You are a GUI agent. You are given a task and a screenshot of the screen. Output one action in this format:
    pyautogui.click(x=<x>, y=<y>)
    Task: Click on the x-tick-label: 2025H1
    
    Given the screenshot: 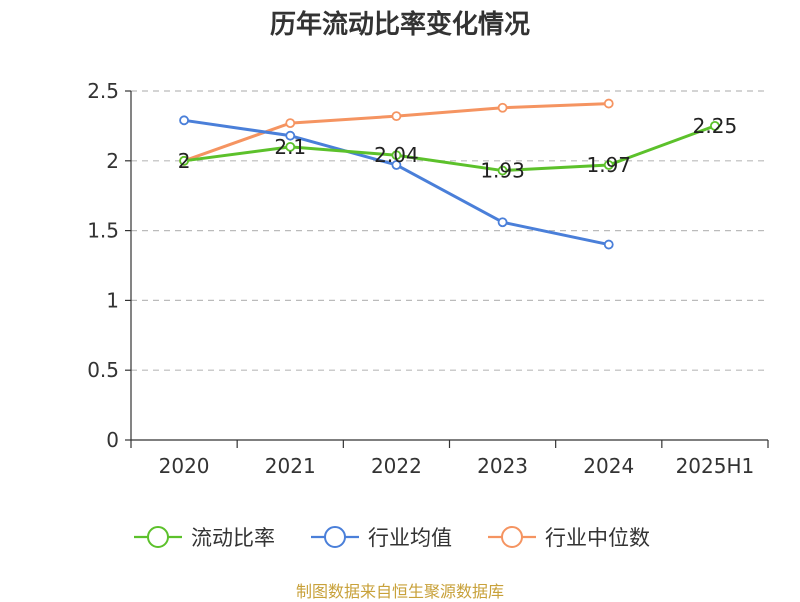 What is the action you would take?
    pyautogui.click(x=715, y=466)
    